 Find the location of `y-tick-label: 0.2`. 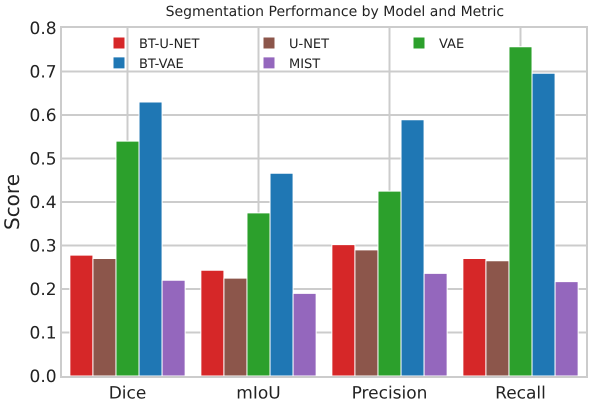

y-tick-label: 0.2 is located at coordinates (43, 290).